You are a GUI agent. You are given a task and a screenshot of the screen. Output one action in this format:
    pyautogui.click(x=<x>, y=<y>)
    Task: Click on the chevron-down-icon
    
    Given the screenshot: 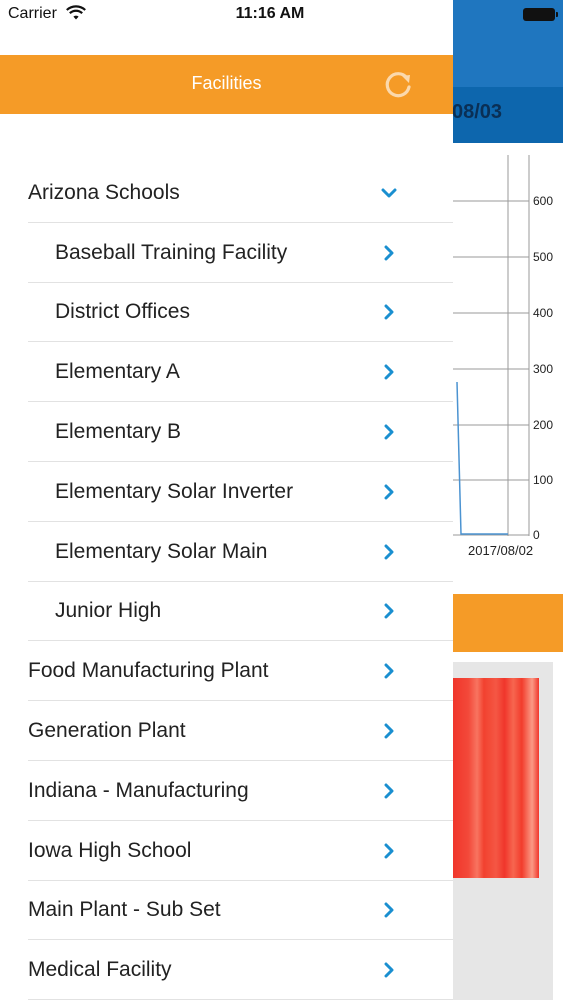 What is the action you would take?
    pyautogui.click(x=389, y=193)
    